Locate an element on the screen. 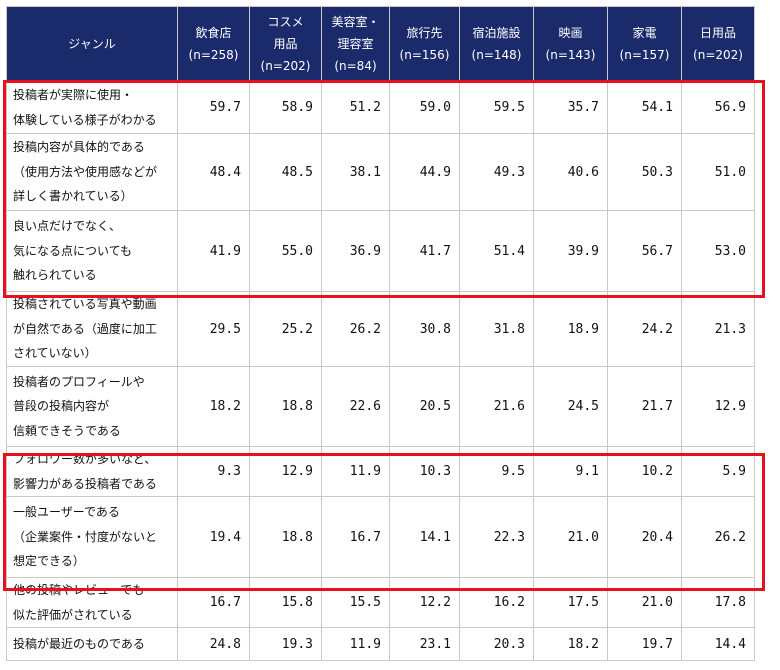  value-cell: 21.3 is located at coordinates (718, 329).